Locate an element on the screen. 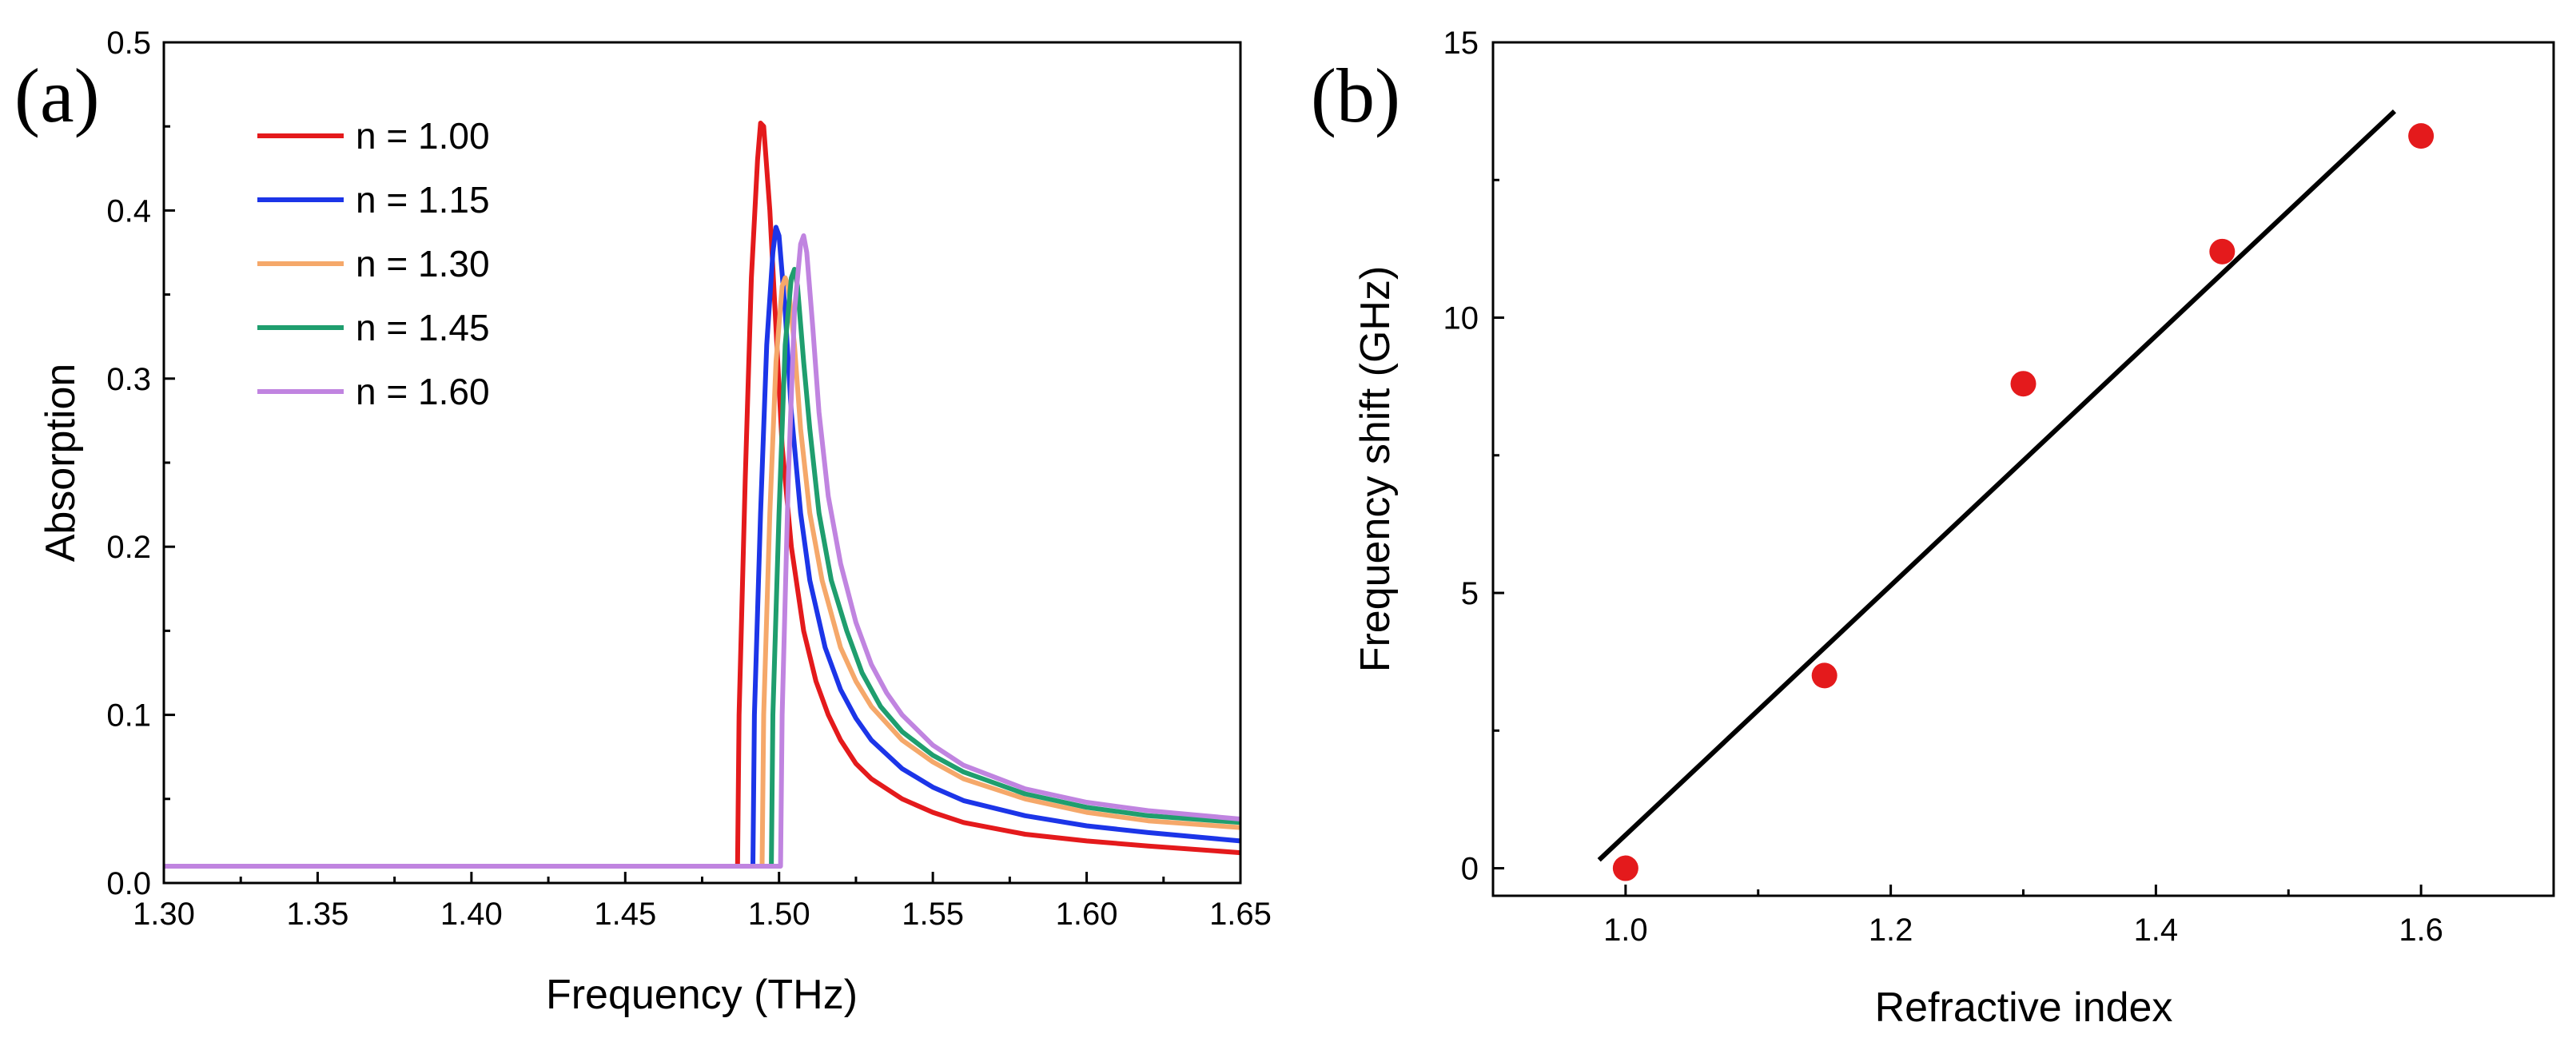  legend-label-1: n = 1.00 is located at coordinates (423, 136).